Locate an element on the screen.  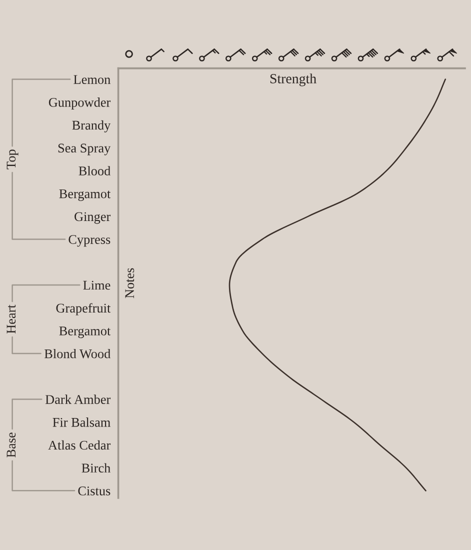
y-tick-label: Blond Wood is located at coordinates (77, 353).